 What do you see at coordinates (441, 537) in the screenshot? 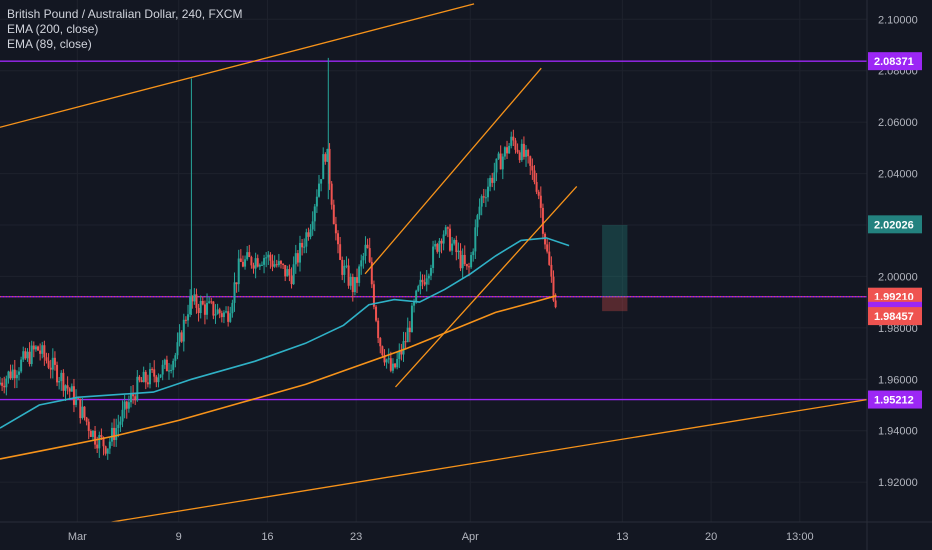
I see `time-axis: Mar 9 16 23 Apr 13 20 13:00` at bounding box center [441, 537].